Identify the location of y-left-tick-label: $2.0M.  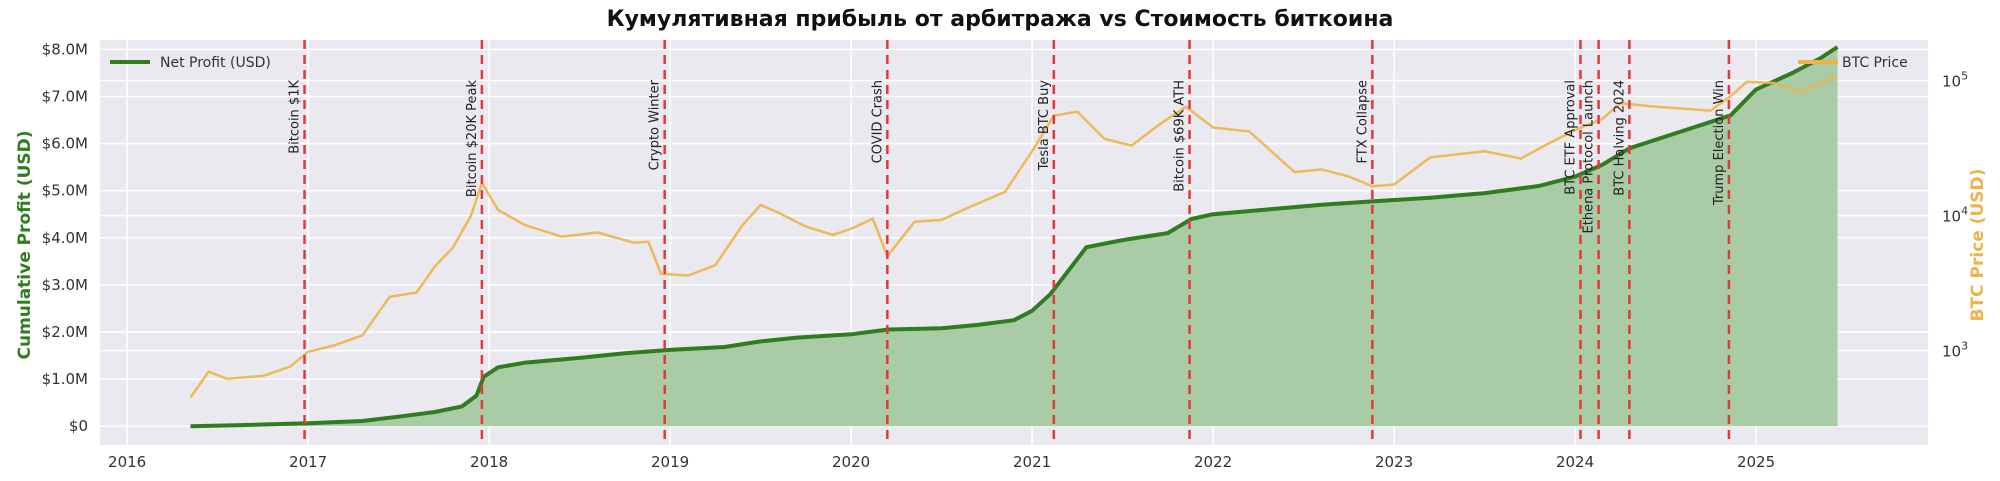
(65, 332).